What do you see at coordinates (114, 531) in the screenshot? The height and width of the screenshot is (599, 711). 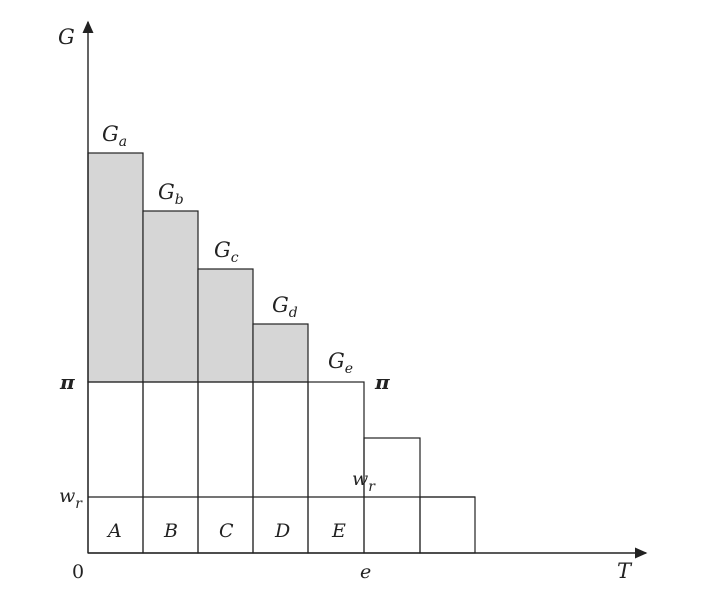 I see `box-label-a: A` at bounding box center [114, 531].